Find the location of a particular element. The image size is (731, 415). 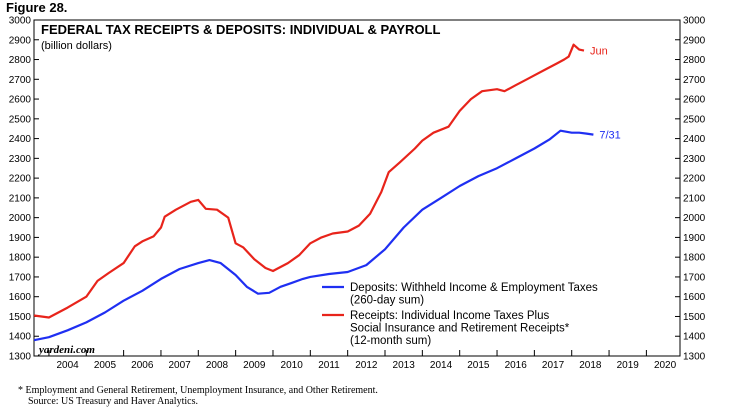

x-tick-label: 2010 is located at coordinates (292, 365).